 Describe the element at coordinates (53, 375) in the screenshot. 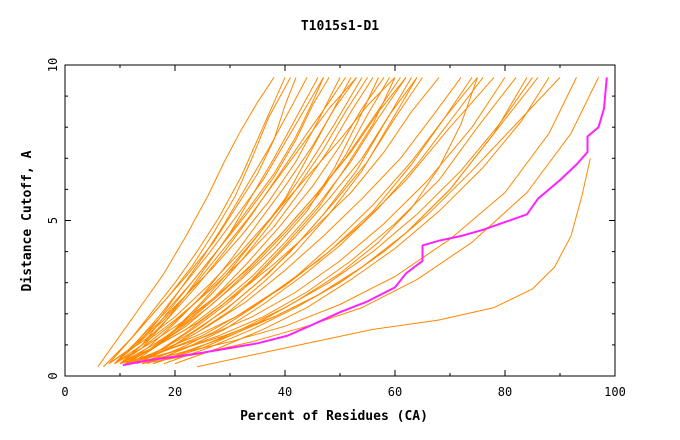

I see `y-tick-label: 0` at that location.